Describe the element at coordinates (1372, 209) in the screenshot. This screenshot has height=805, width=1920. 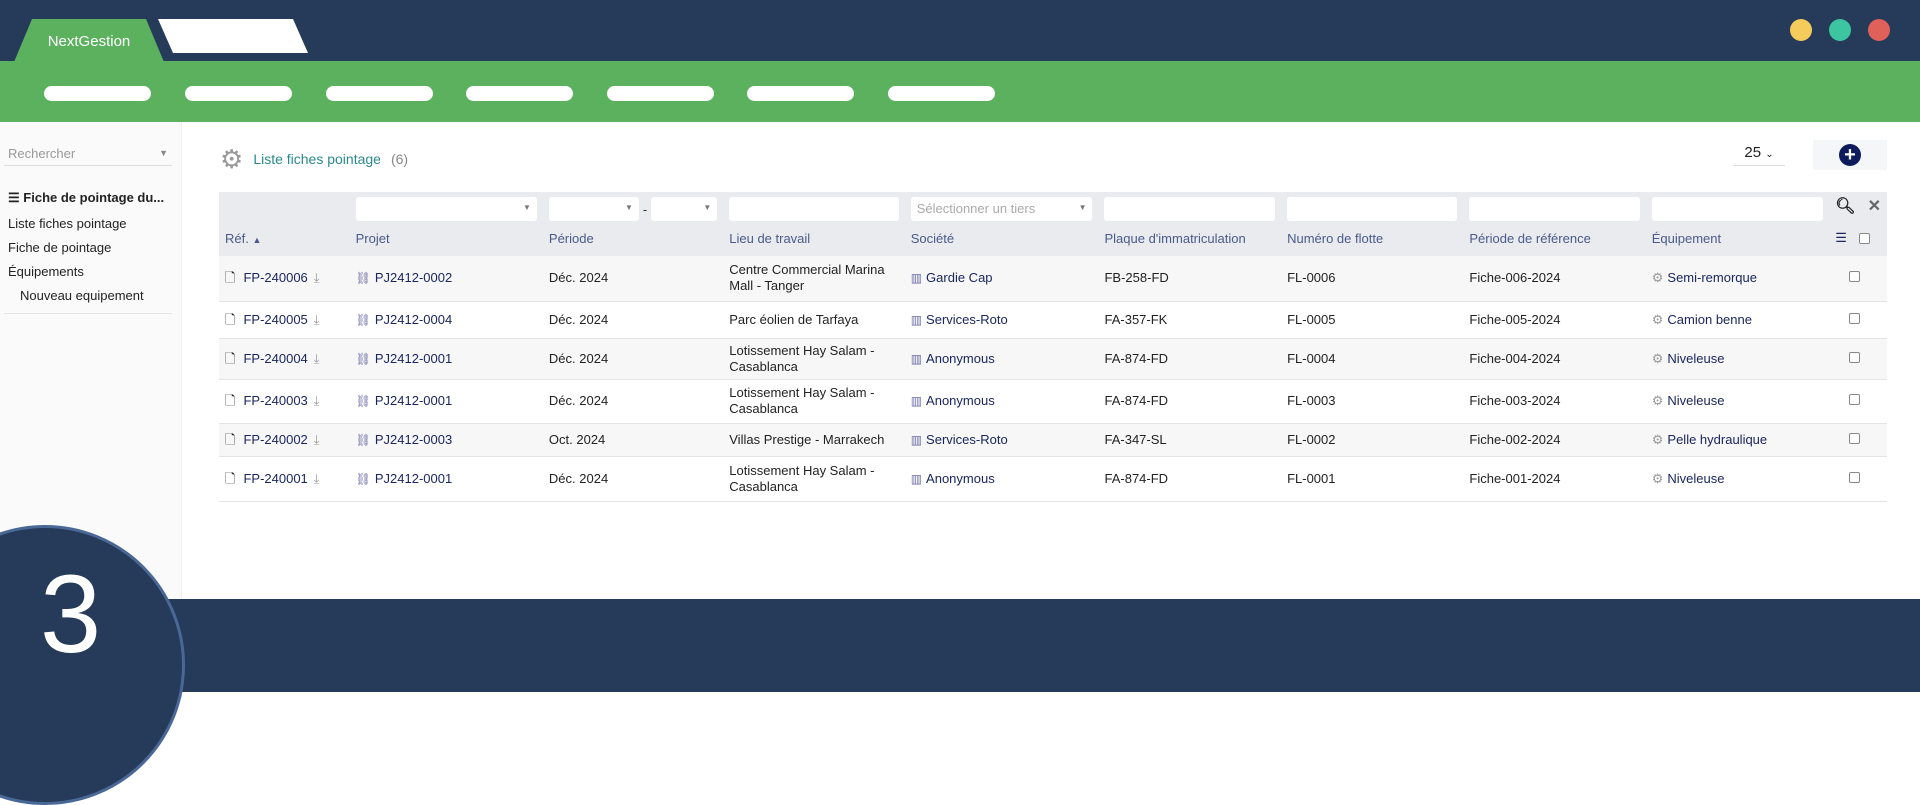
I see `flotte-filter` at that location.